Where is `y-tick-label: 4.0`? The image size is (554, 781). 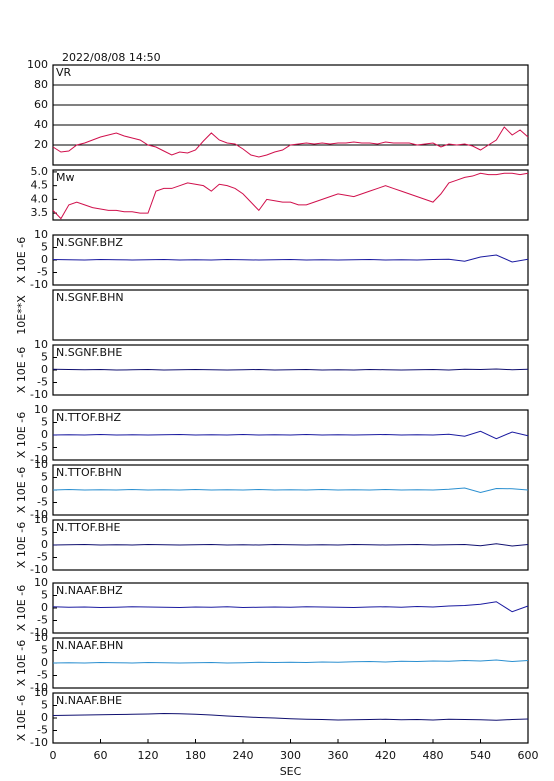 y-tick-label: 4.0 is located at coordinates (40, 198).